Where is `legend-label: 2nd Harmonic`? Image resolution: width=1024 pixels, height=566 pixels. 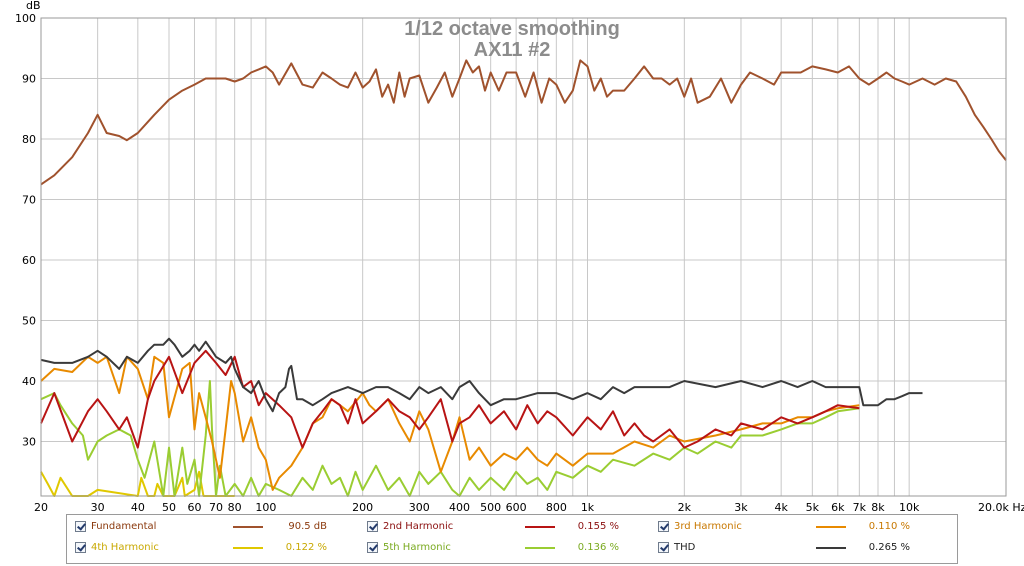 legend-label: 2nd Harmonic is located at coordinates (418, 526).